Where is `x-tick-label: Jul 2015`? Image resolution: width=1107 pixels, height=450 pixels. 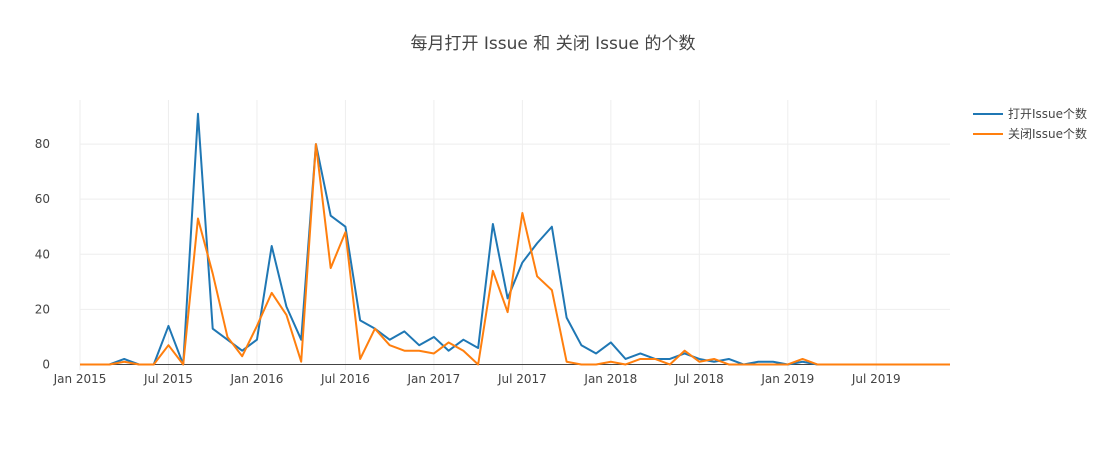
x-tick-label: Jul 2015 is located at coordinates (168, 379).